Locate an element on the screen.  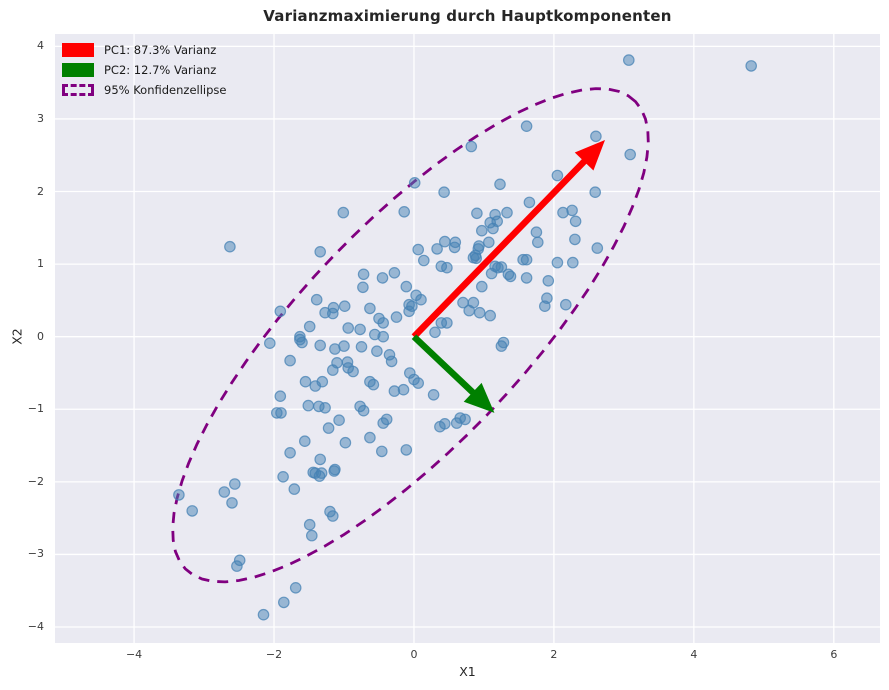
ellipse-dashed-swatch is located at coordinates (78, 90).